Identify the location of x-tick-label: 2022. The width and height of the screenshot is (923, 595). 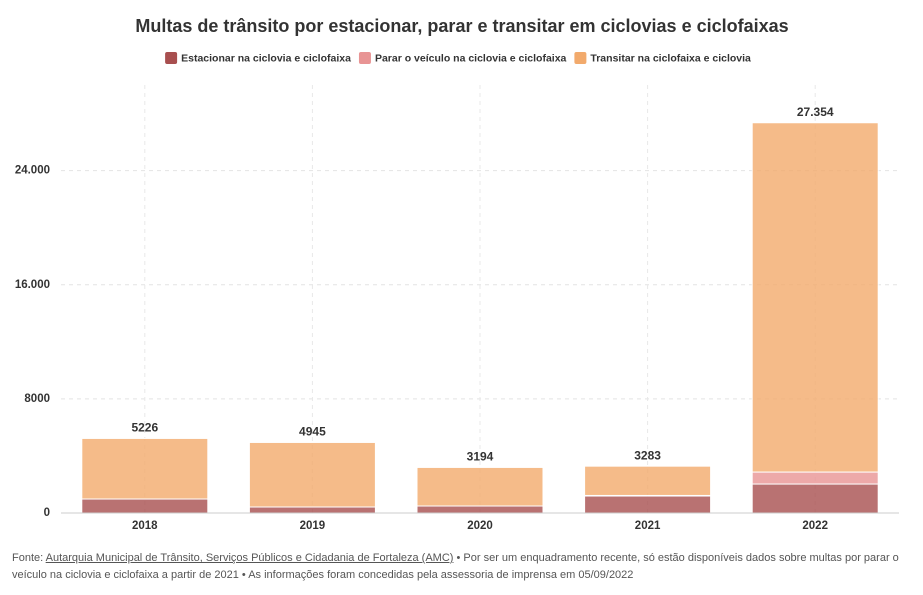
(815, 526).